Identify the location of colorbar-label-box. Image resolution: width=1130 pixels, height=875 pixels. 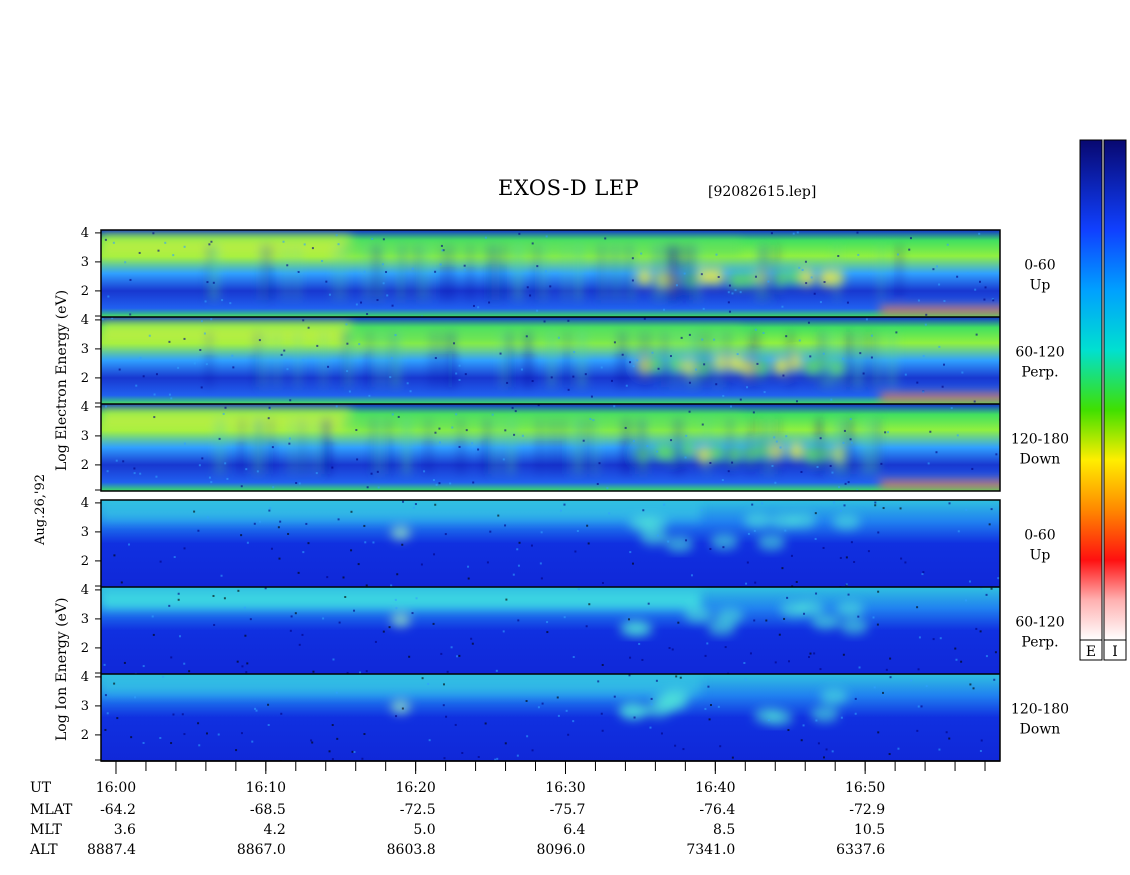
(1115, 650).